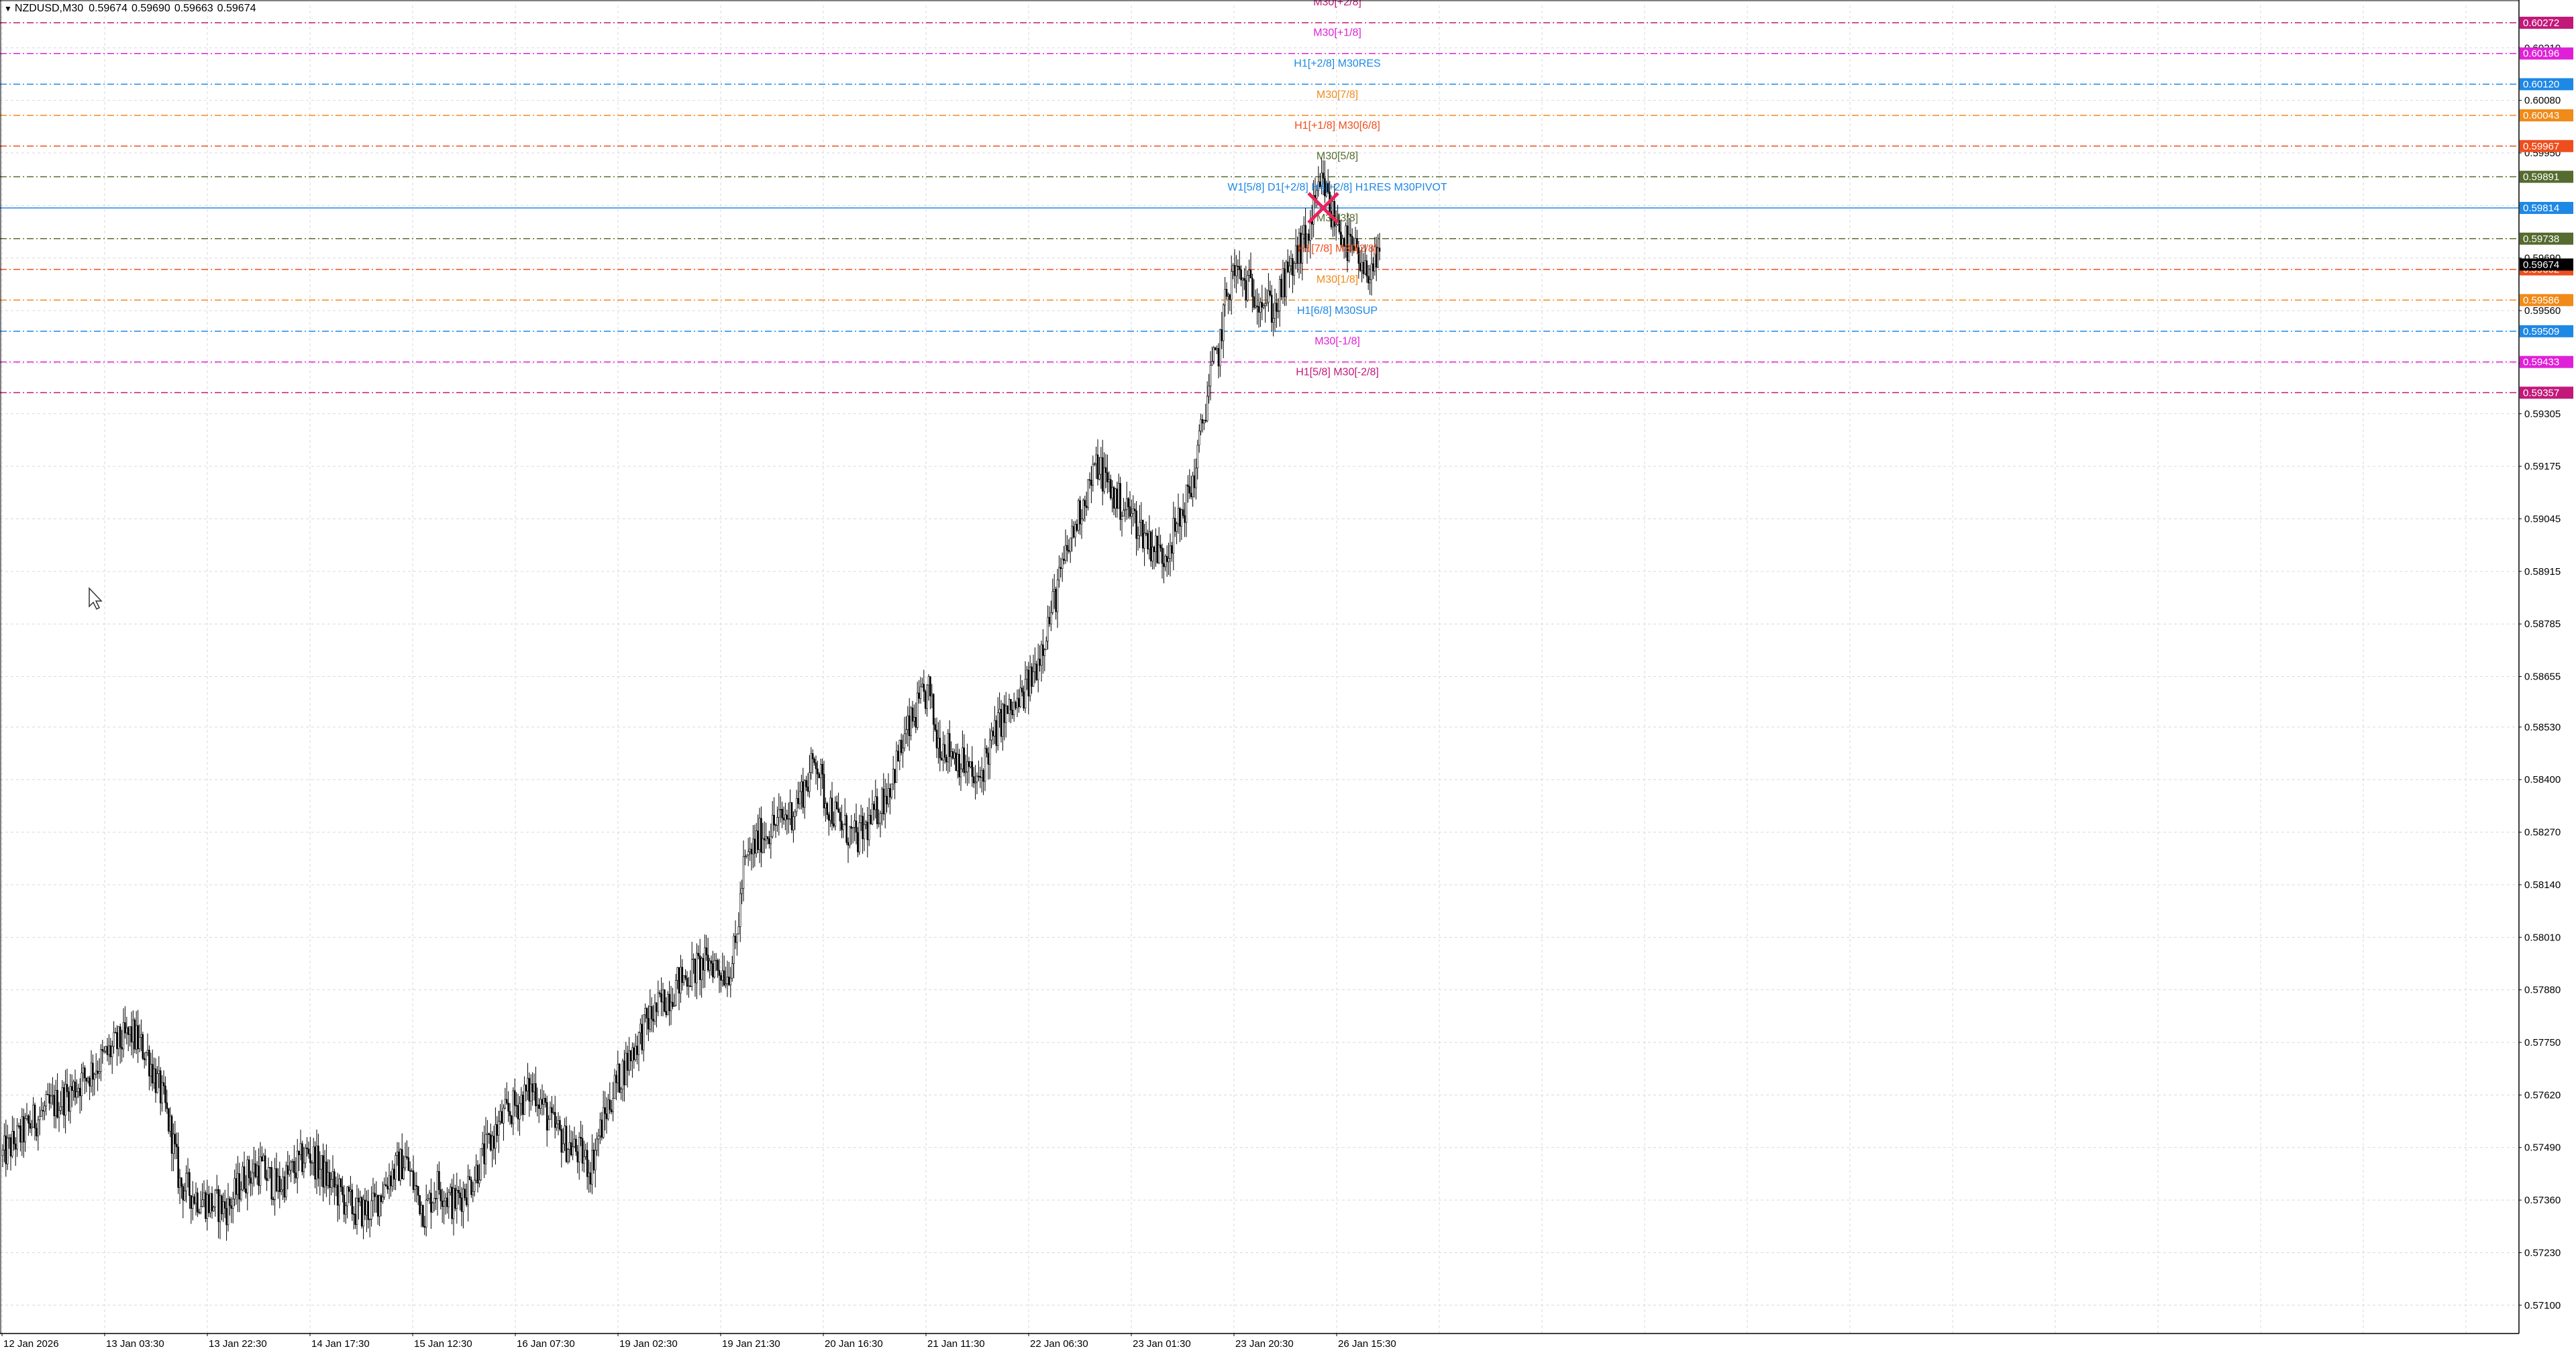 Image resolution: width=2576 pixels, height=1359 pixels. What do you see at coordinates (1337, 33) in the screenshot?
I see `level-label: M30[+1/8]` at bounding box center [1337, 33].